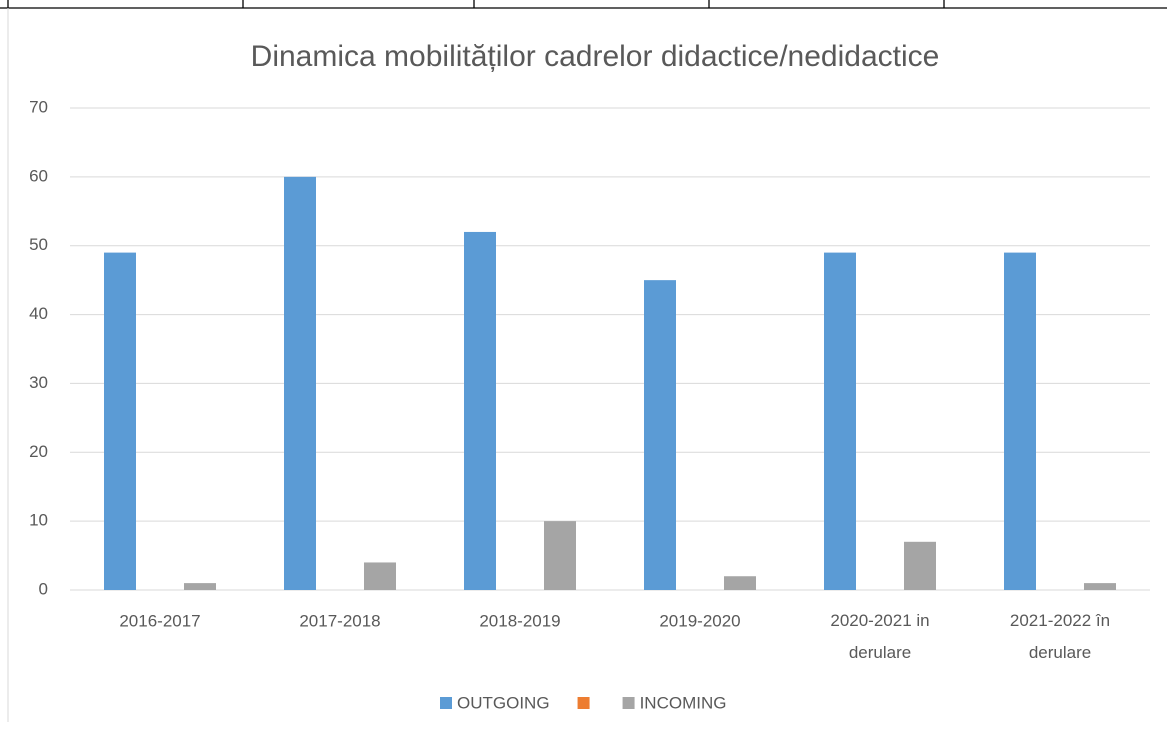 Image resolution: width=1167 pixels, height=734 pixels. Describe the element at coordinates (503, 702) in the screenshot. I see `legend-label: OUTGOING` at that location.